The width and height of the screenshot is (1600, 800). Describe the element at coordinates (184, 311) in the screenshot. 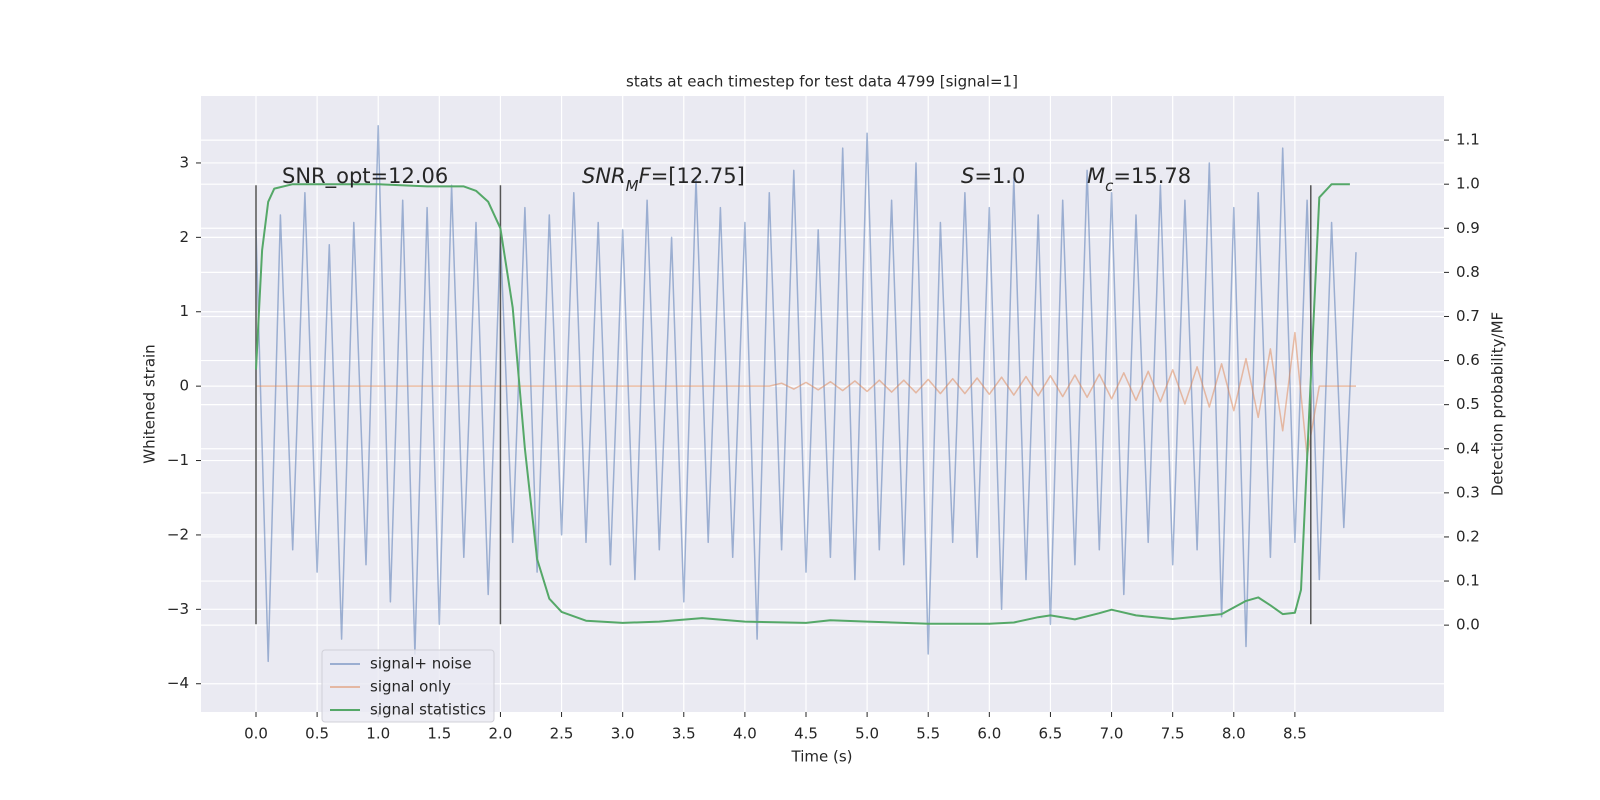

I see `y-tick-label: 1` at that location.